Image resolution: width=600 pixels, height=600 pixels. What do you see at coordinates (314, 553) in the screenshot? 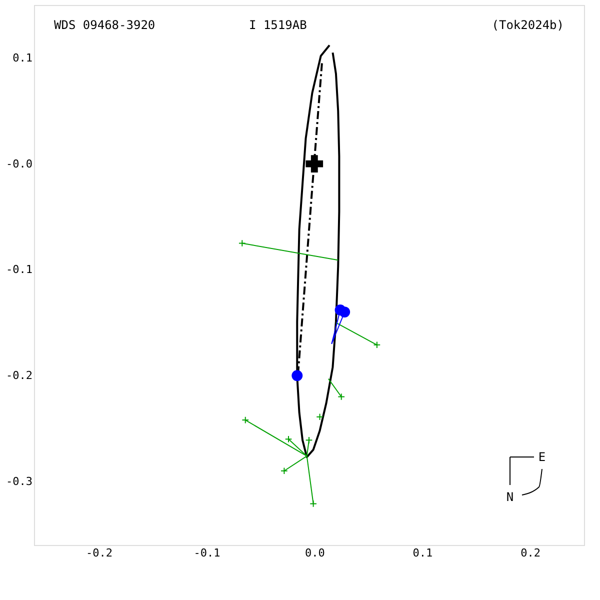
I see `x-tick-label: 0.0` at bounding box center [314, 553].